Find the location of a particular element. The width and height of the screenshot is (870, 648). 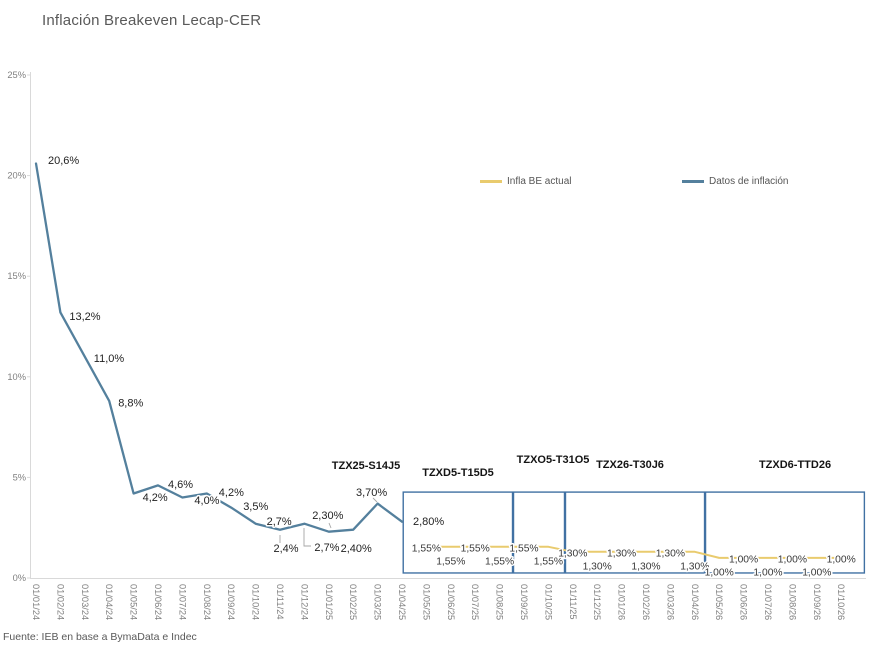

legend-item-infla-be-actual: Infla BE actual is located at coordinates (525, 181).